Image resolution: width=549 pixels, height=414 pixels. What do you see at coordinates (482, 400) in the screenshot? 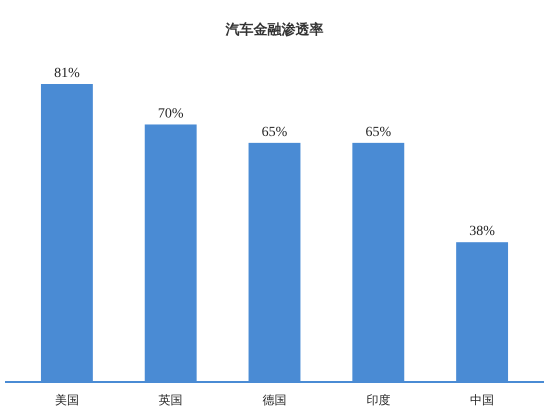
I see `x-tick-label: 中国` at bounding box center [482, 400].